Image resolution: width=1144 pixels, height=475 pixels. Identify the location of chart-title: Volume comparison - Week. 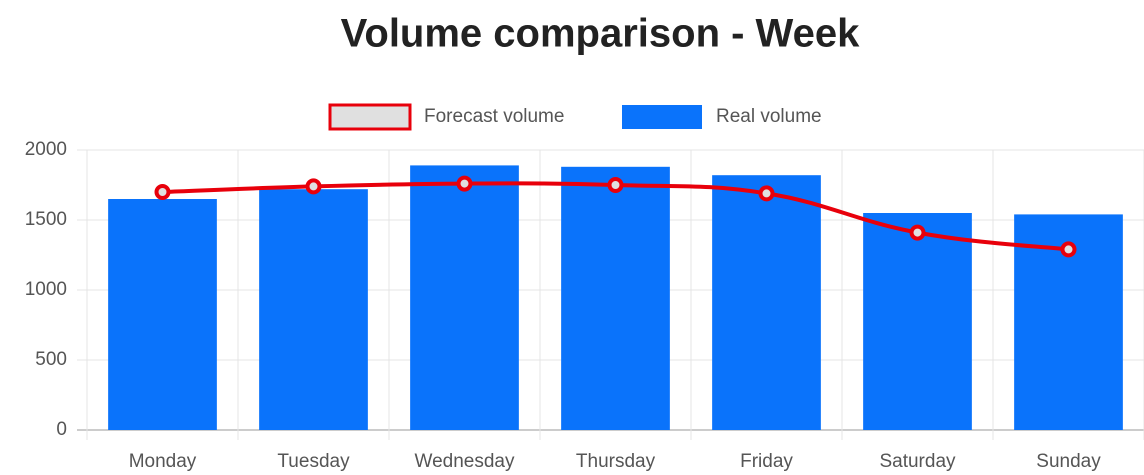
(600, 34).